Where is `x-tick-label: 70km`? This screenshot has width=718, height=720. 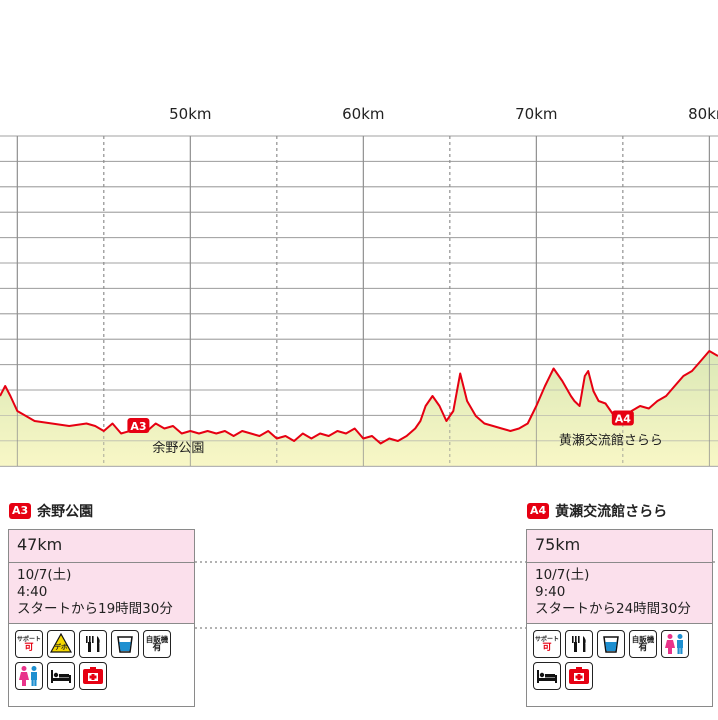
x-tick-label: 70km is located at coordinates (536, 114).